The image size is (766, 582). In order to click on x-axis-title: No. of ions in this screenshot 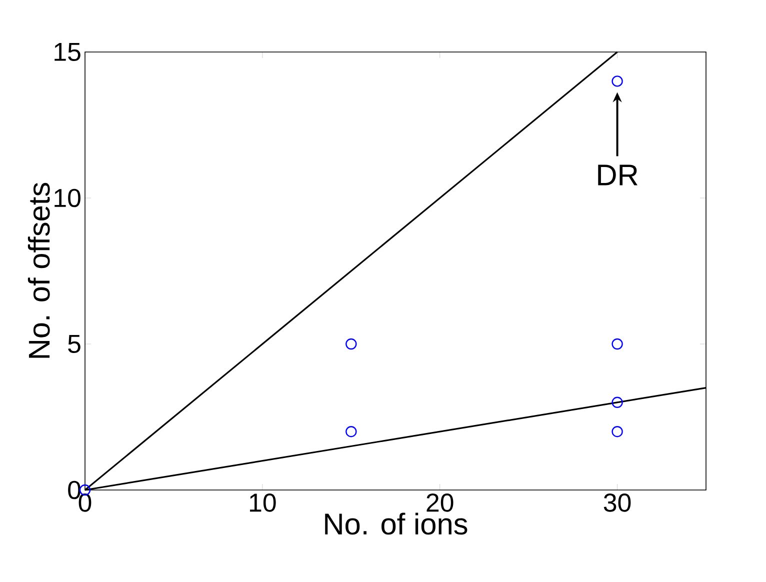, I will do `click(396, 523)`.